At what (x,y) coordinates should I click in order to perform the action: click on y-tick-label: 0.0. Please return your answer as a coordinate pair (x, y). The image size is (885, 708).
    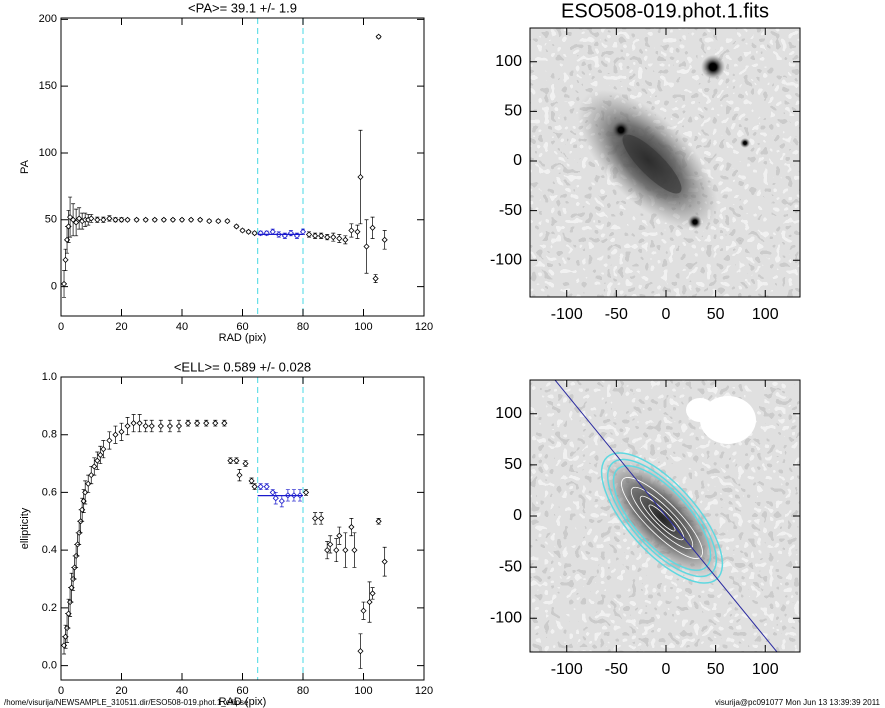
    Looking at the image, I should click on (49, 665).